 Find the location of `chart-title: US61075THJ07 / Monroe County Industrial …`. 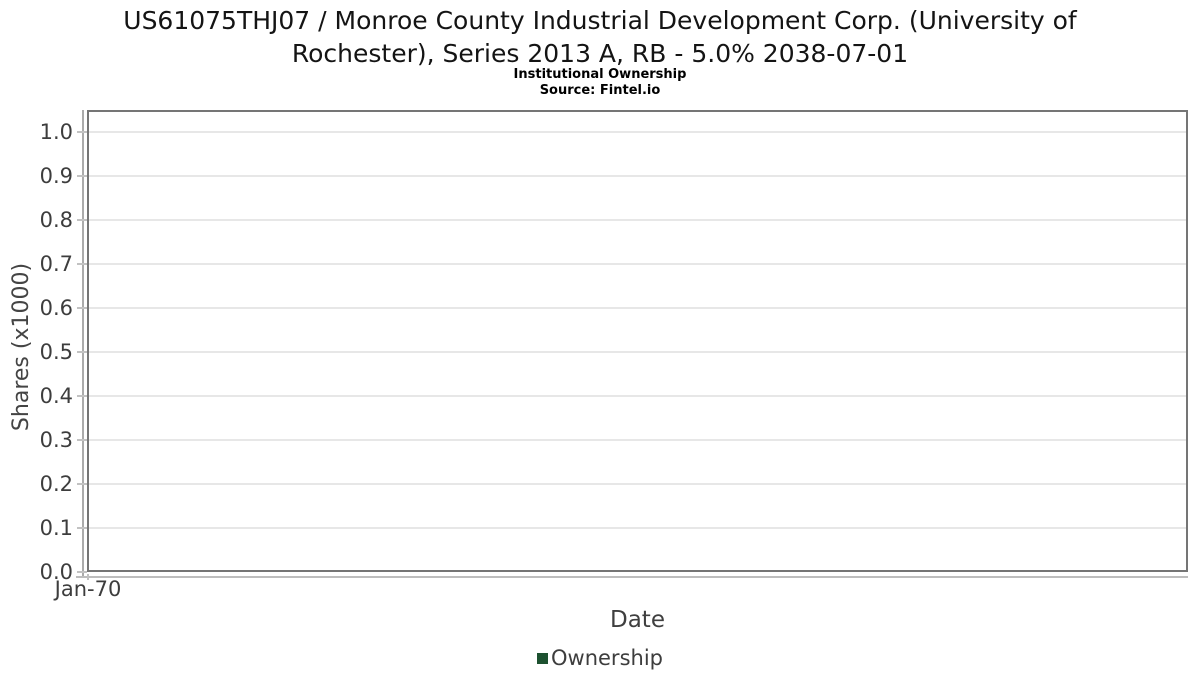

chart-title: US61075THJ07 / Monroe County Industrial … is located at coordinates (600, 37).